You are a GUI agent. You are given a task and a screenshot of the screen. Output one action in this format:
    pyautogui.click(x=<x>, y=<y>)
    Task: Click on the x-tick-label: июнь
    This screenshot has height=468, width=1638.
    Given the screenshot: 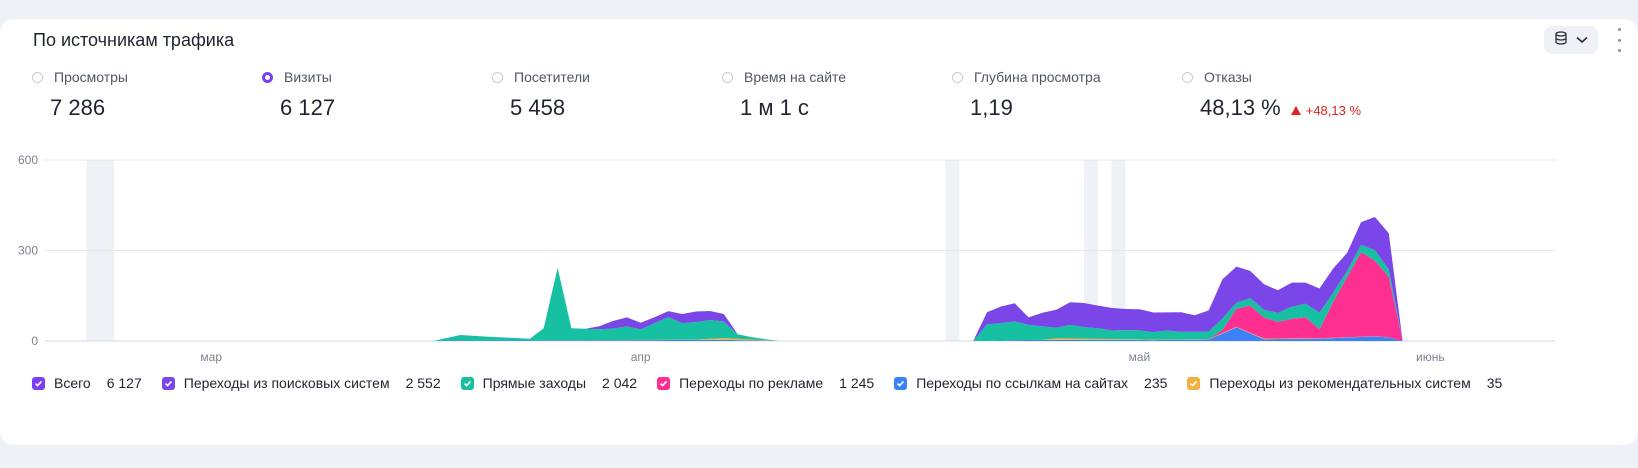 What is the action you would take?
    pyautogui.click(x=1430, y=357)
    